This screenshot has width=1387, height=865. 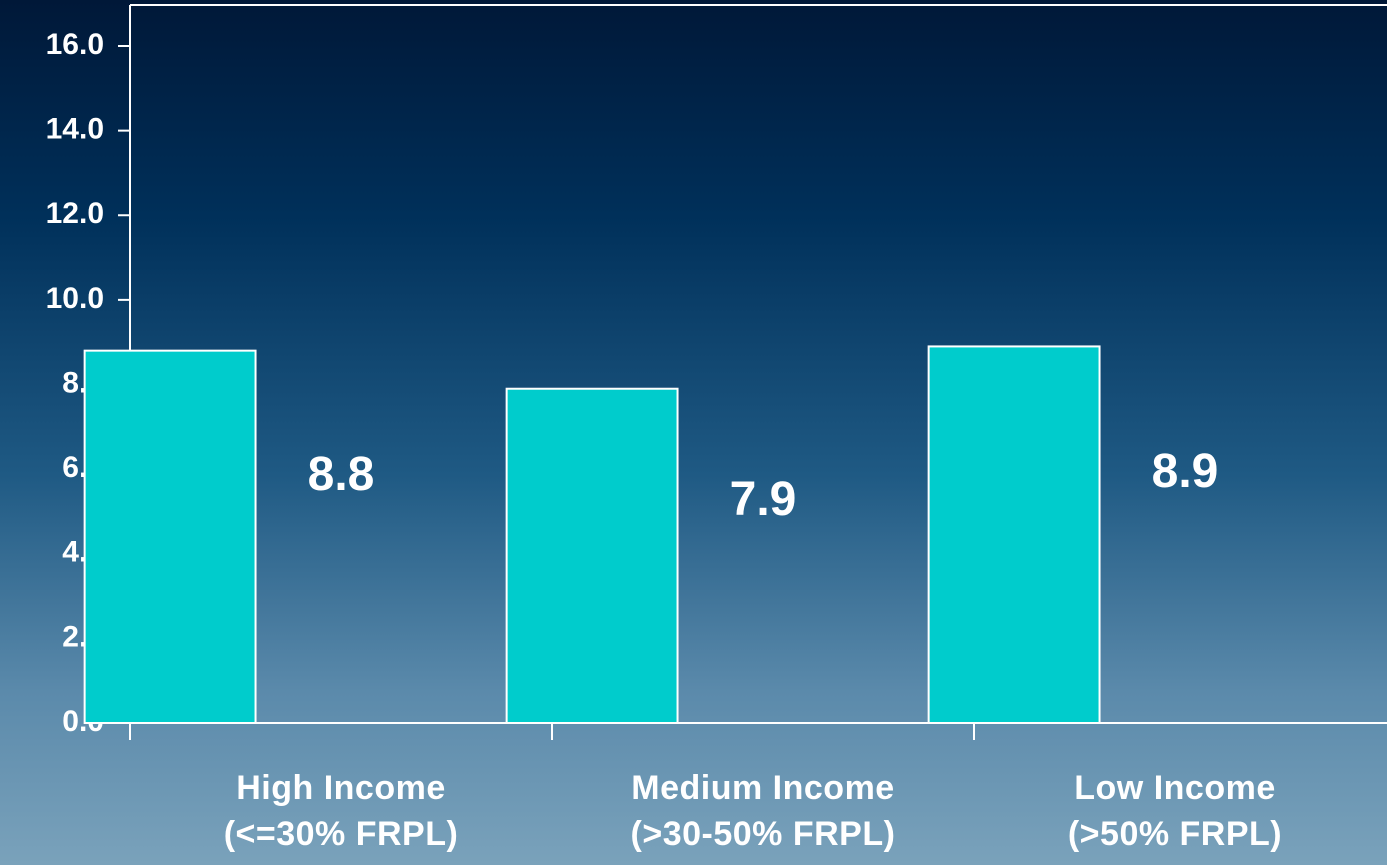 I want to click on y-tick-label: 12.0, so click(x=75, y=213).